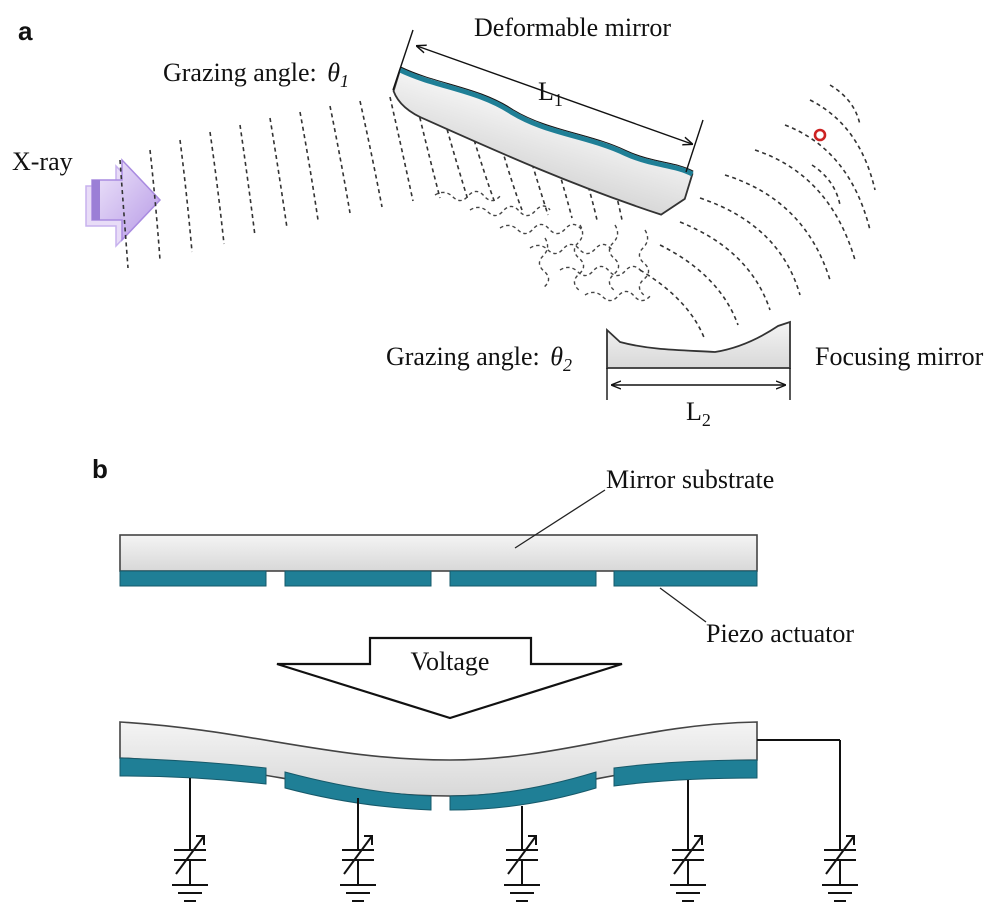  What do you see at coordinates (438, 759) in the screenshot?
I see `deformed-substrate` at bounding box center [438, 759].